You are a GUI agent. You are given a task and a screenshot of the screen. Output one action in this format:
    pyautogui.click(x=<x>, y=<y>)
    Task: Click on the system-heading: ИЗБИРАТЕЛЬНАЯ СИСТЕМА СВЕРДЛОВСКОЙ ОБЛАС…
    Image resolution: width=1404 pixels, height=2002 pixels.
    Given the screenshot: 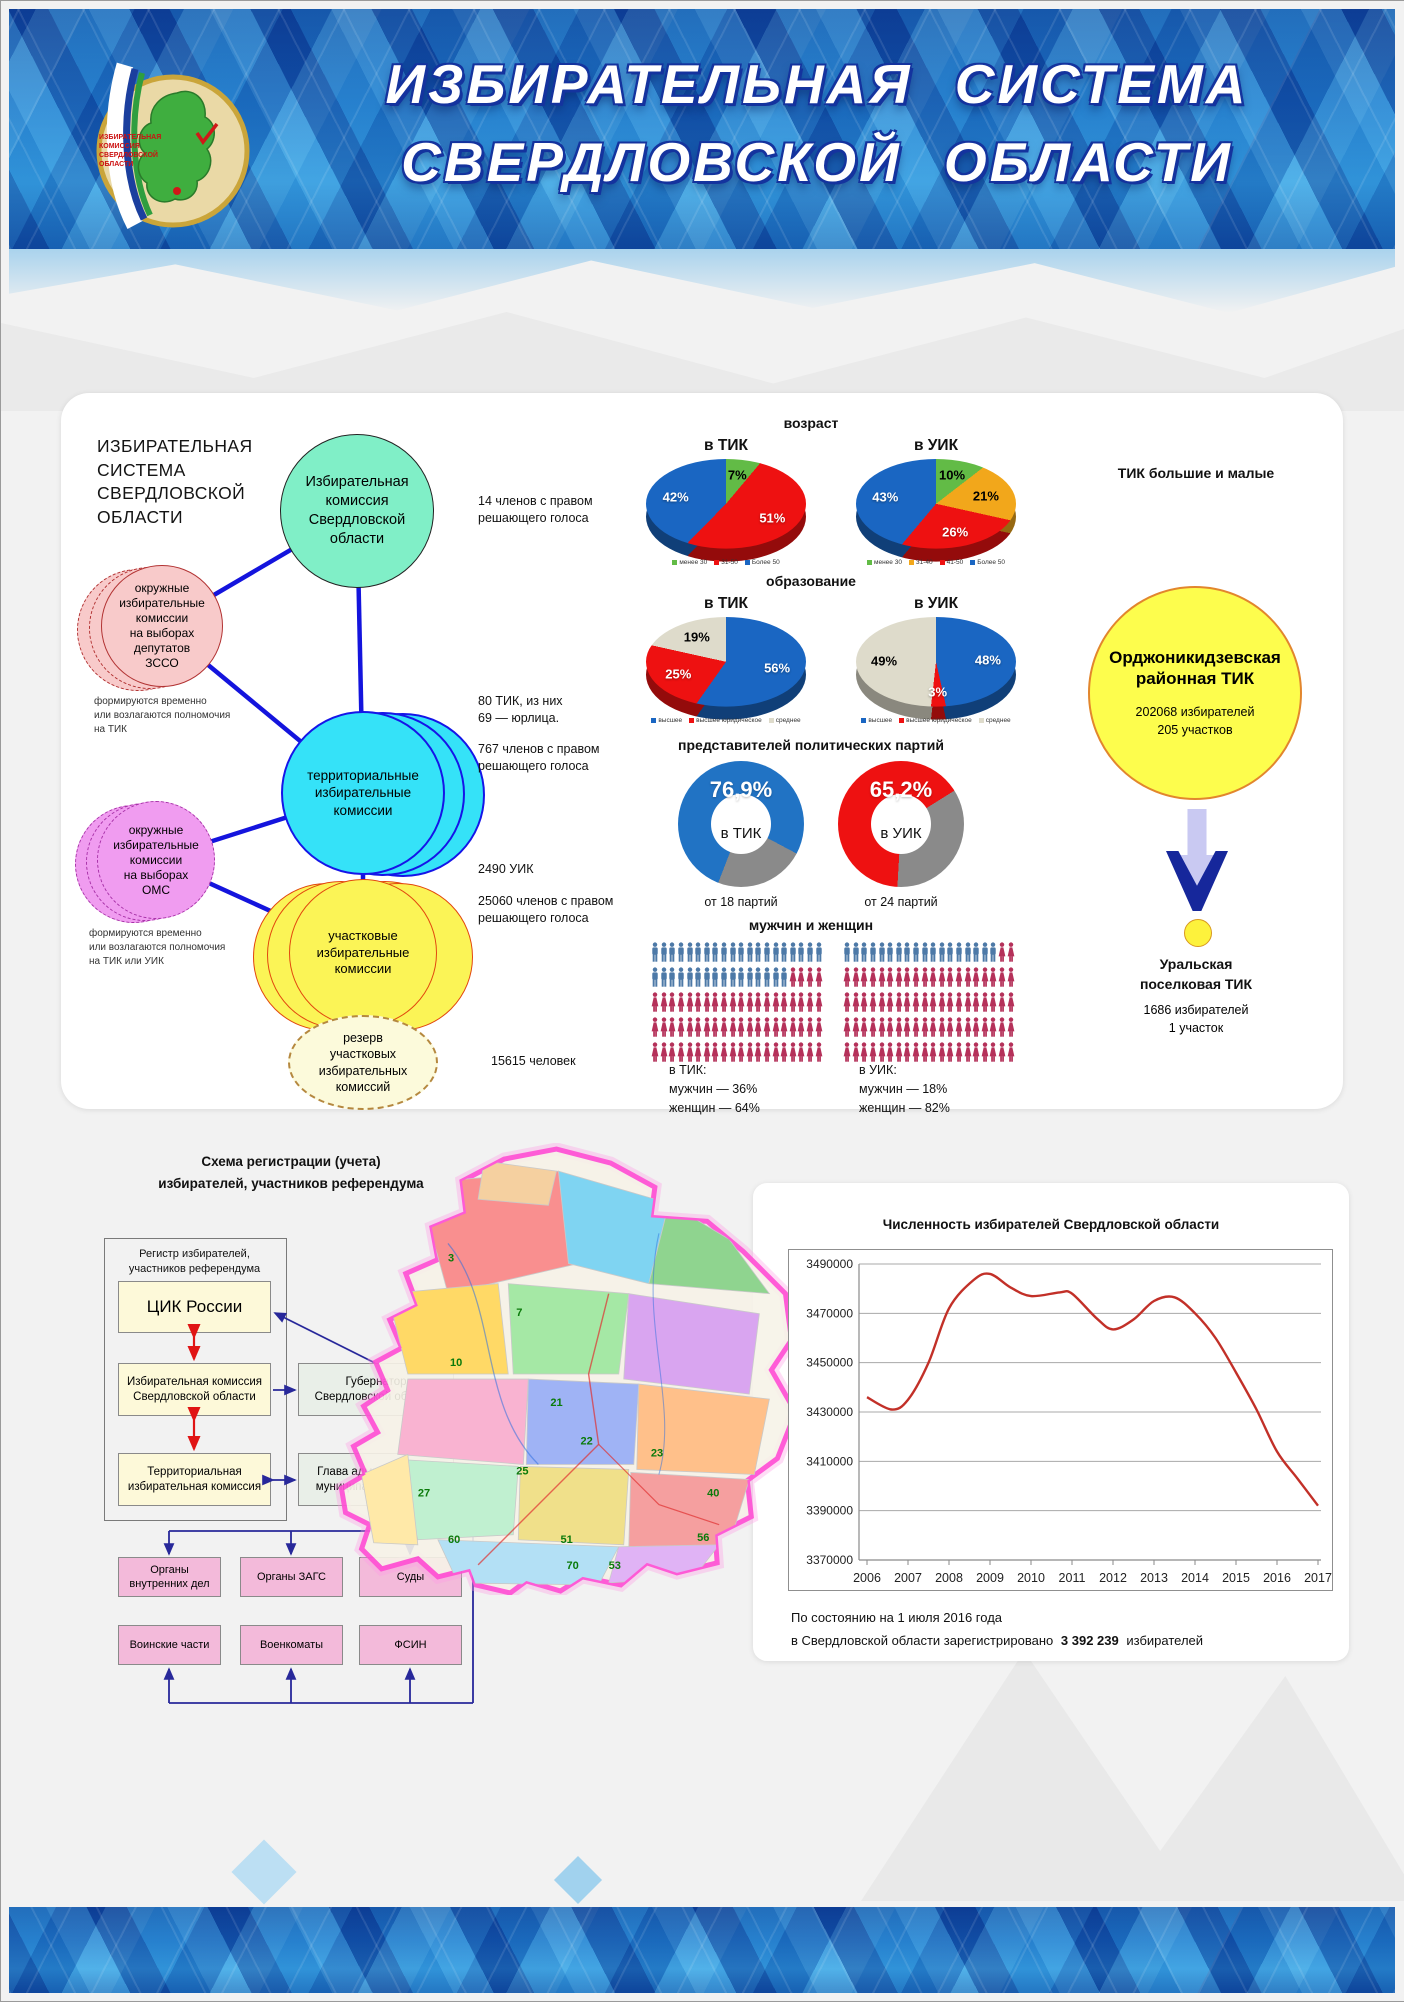 What is the action you would take?
    pyautogui.click(x=175, y=481)
    